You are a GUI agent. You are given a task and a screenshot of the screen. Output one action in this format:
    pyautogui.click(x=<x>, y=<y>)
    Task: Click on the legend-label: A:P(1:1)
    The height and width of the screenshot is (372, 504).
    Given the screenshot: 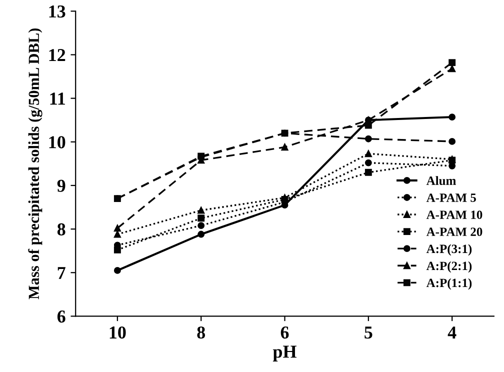 What is the action you would take?
    pyautogui.click(x=449, y=284)
    